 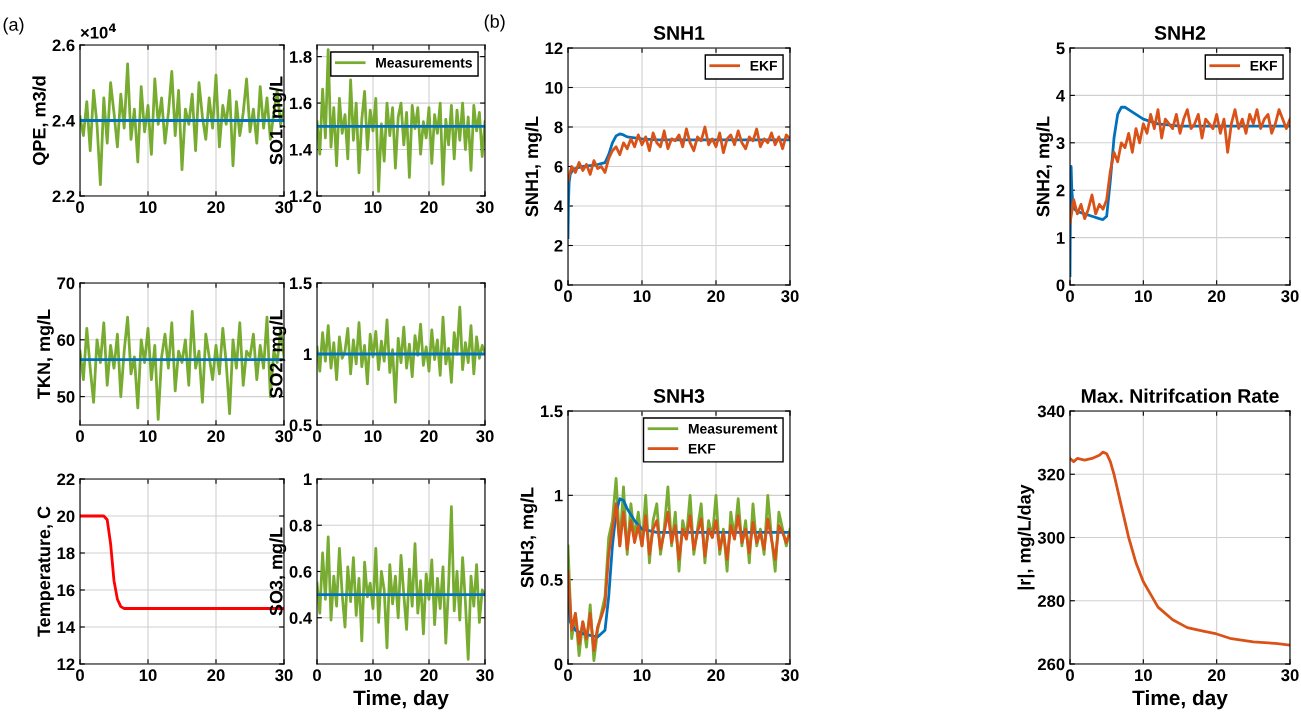 What do you see at coordinates (558, 166) in the screenshot?
I see `y-tick-label: 6` at bounding box center [558, 166].